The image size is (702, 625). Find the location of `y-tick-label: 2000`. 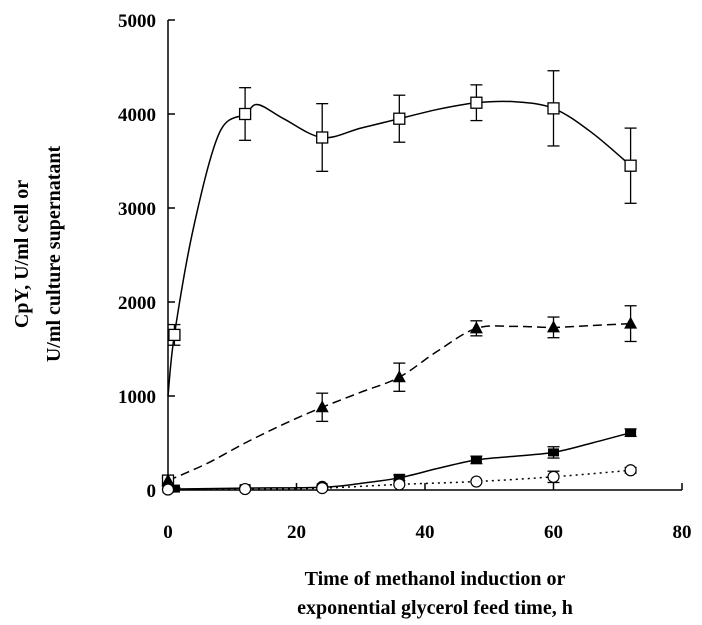

y-tick-label: 2000 is located at coordinates (137, 303).